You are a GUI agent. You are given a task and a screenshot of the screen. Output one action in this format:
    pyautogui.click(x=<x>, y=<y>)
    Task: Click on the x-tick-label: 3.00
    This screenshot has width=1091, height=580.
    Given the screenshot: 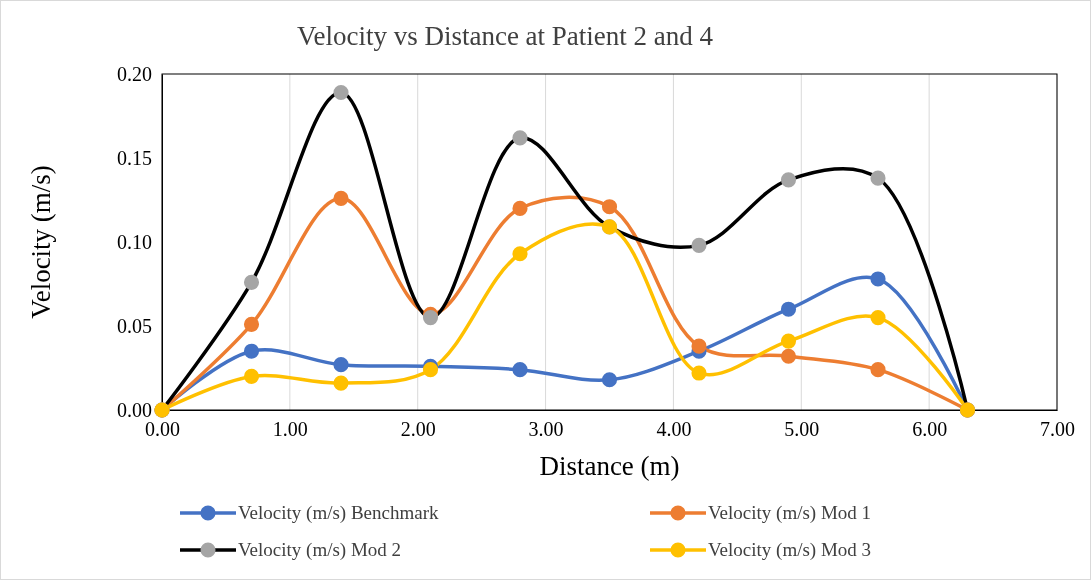 What is the action you would take?
    pyautogui.click(x=546, y=429)
    